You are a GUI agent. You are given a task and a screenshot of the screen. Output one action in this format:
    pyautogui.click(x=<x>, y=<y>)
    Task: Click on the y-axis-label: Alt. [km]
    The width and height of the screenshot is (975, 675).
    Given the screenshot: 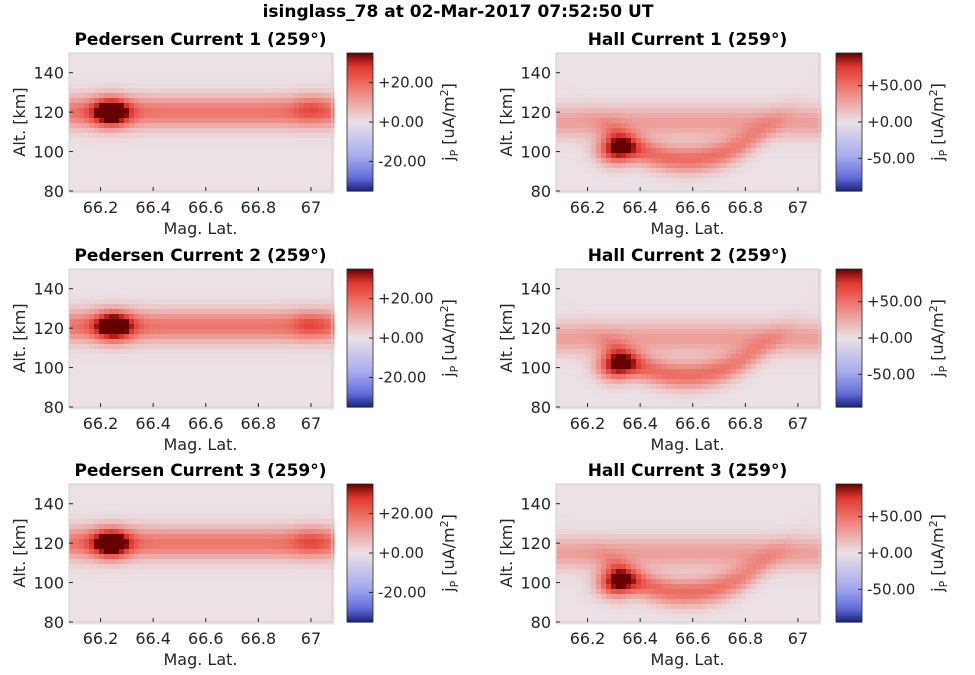 What is the action you would take?
    pyautogui.click(x=19, y=121)
    